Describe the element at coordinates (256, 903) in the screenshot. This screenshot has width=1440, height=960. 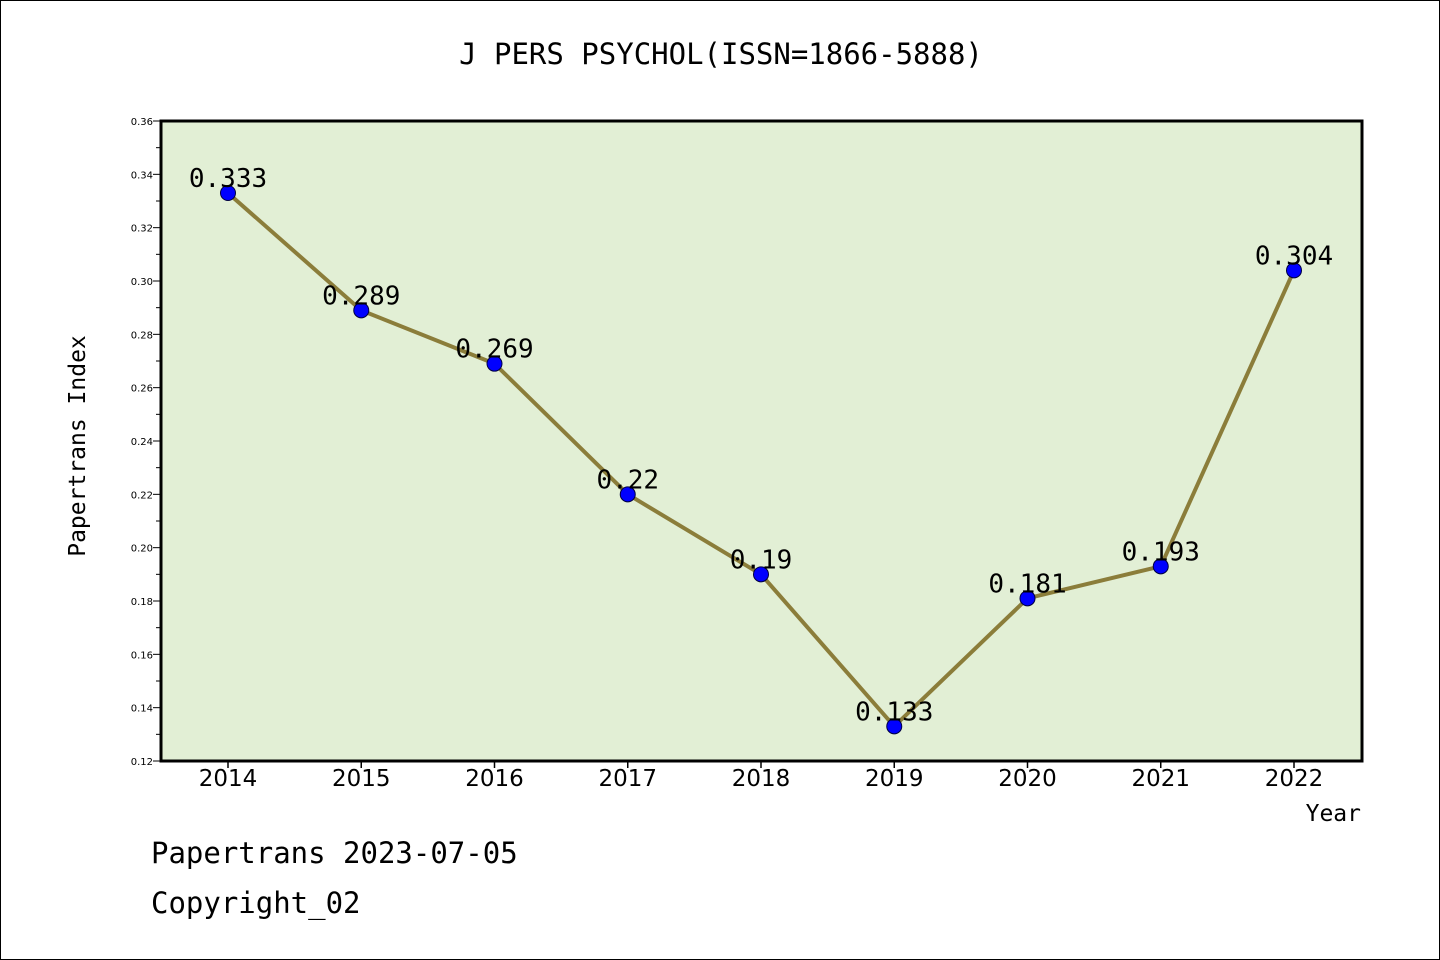
I see `footer-copyright: Copyright_02` at that location.